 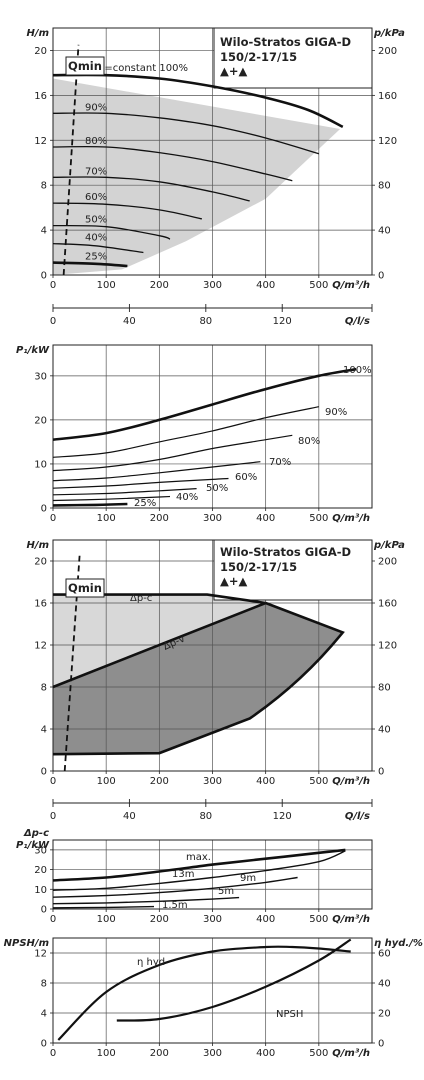 What do you see at coordinates (212, 781) in the screenshot?
I see `head-dp-xtick-label: 300` at bounding box center [212, 781].